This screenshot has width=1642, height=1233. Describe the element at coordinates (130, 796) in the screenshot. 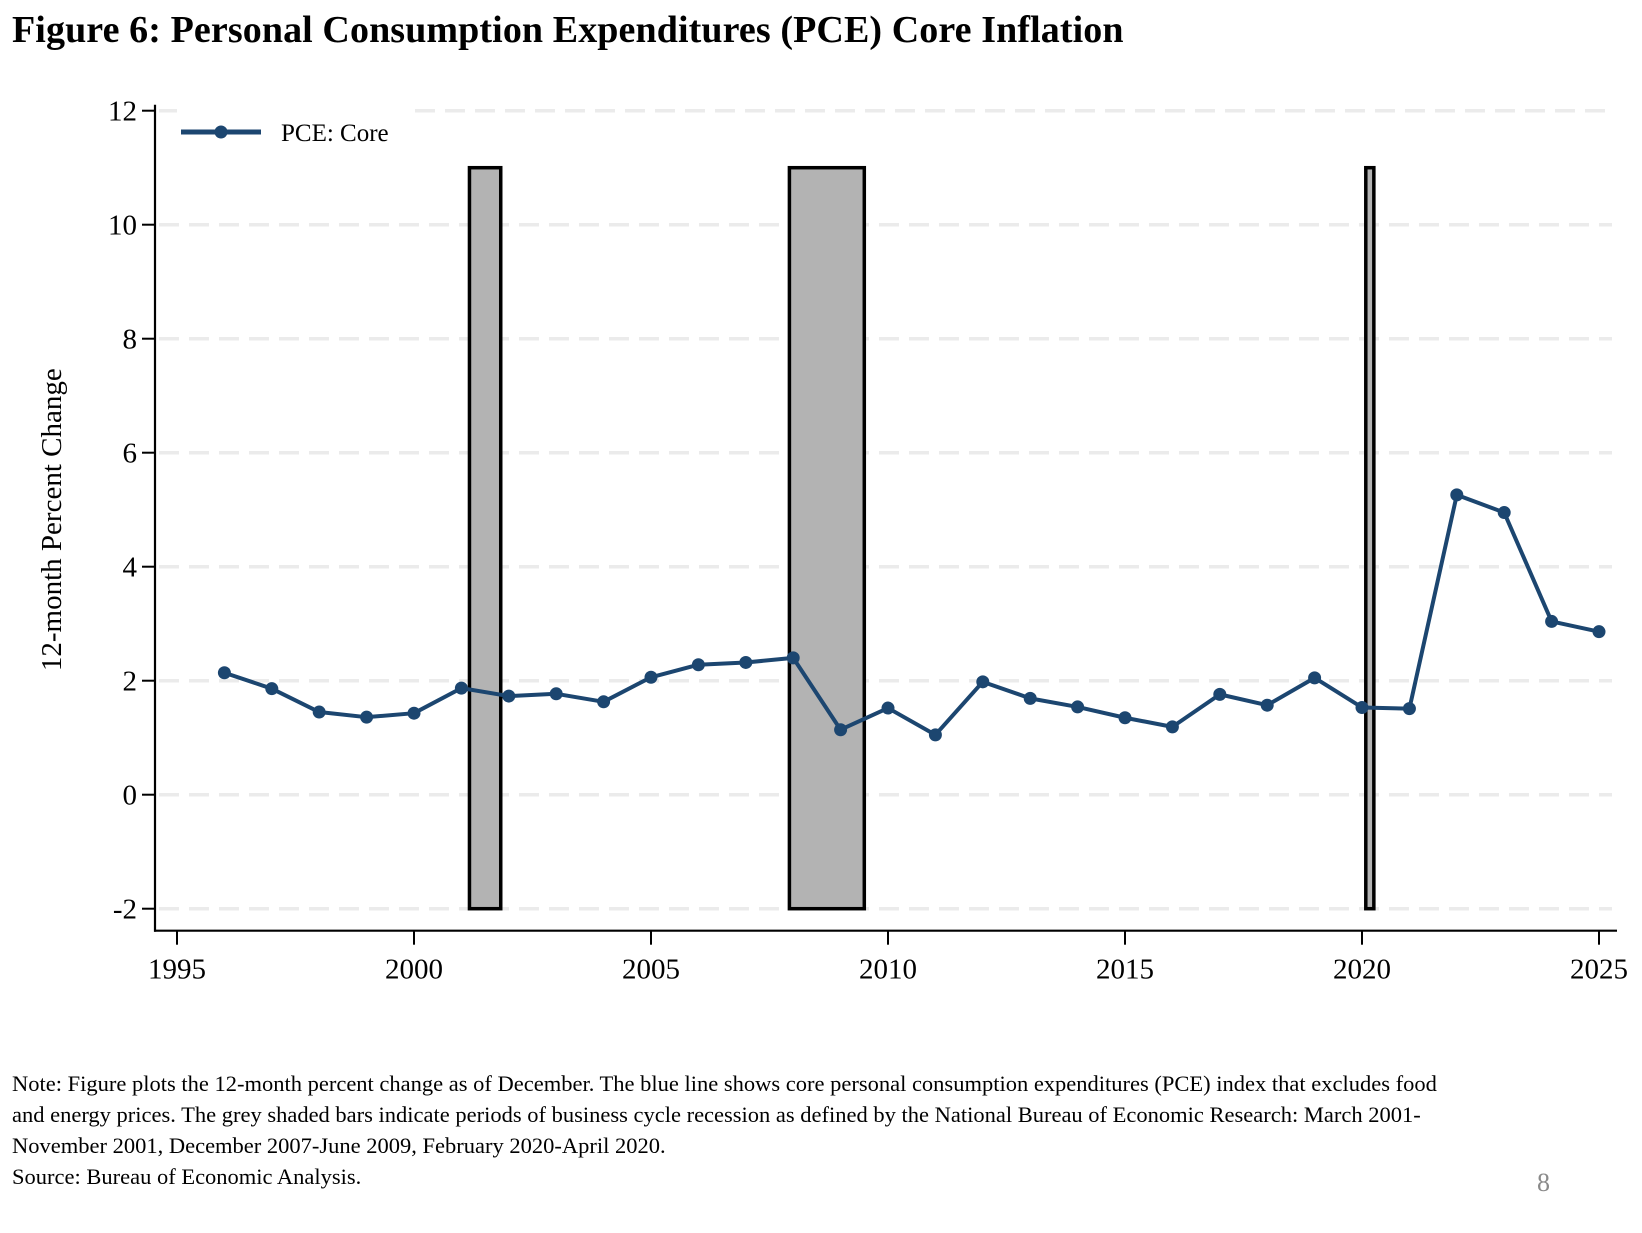

I see `y-tick-label: 0` at that location.